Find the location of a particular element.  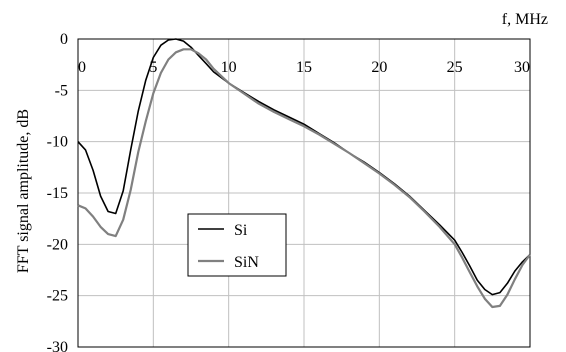

legend-box is located at coordinates (237, 245).